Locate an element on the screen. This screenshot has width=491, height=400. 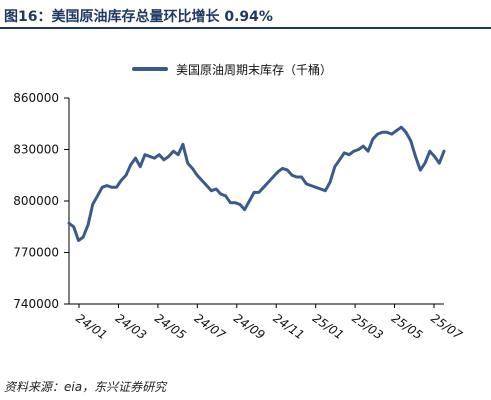
x-tick-label: 24/09 is located at coordinates (249, 326).